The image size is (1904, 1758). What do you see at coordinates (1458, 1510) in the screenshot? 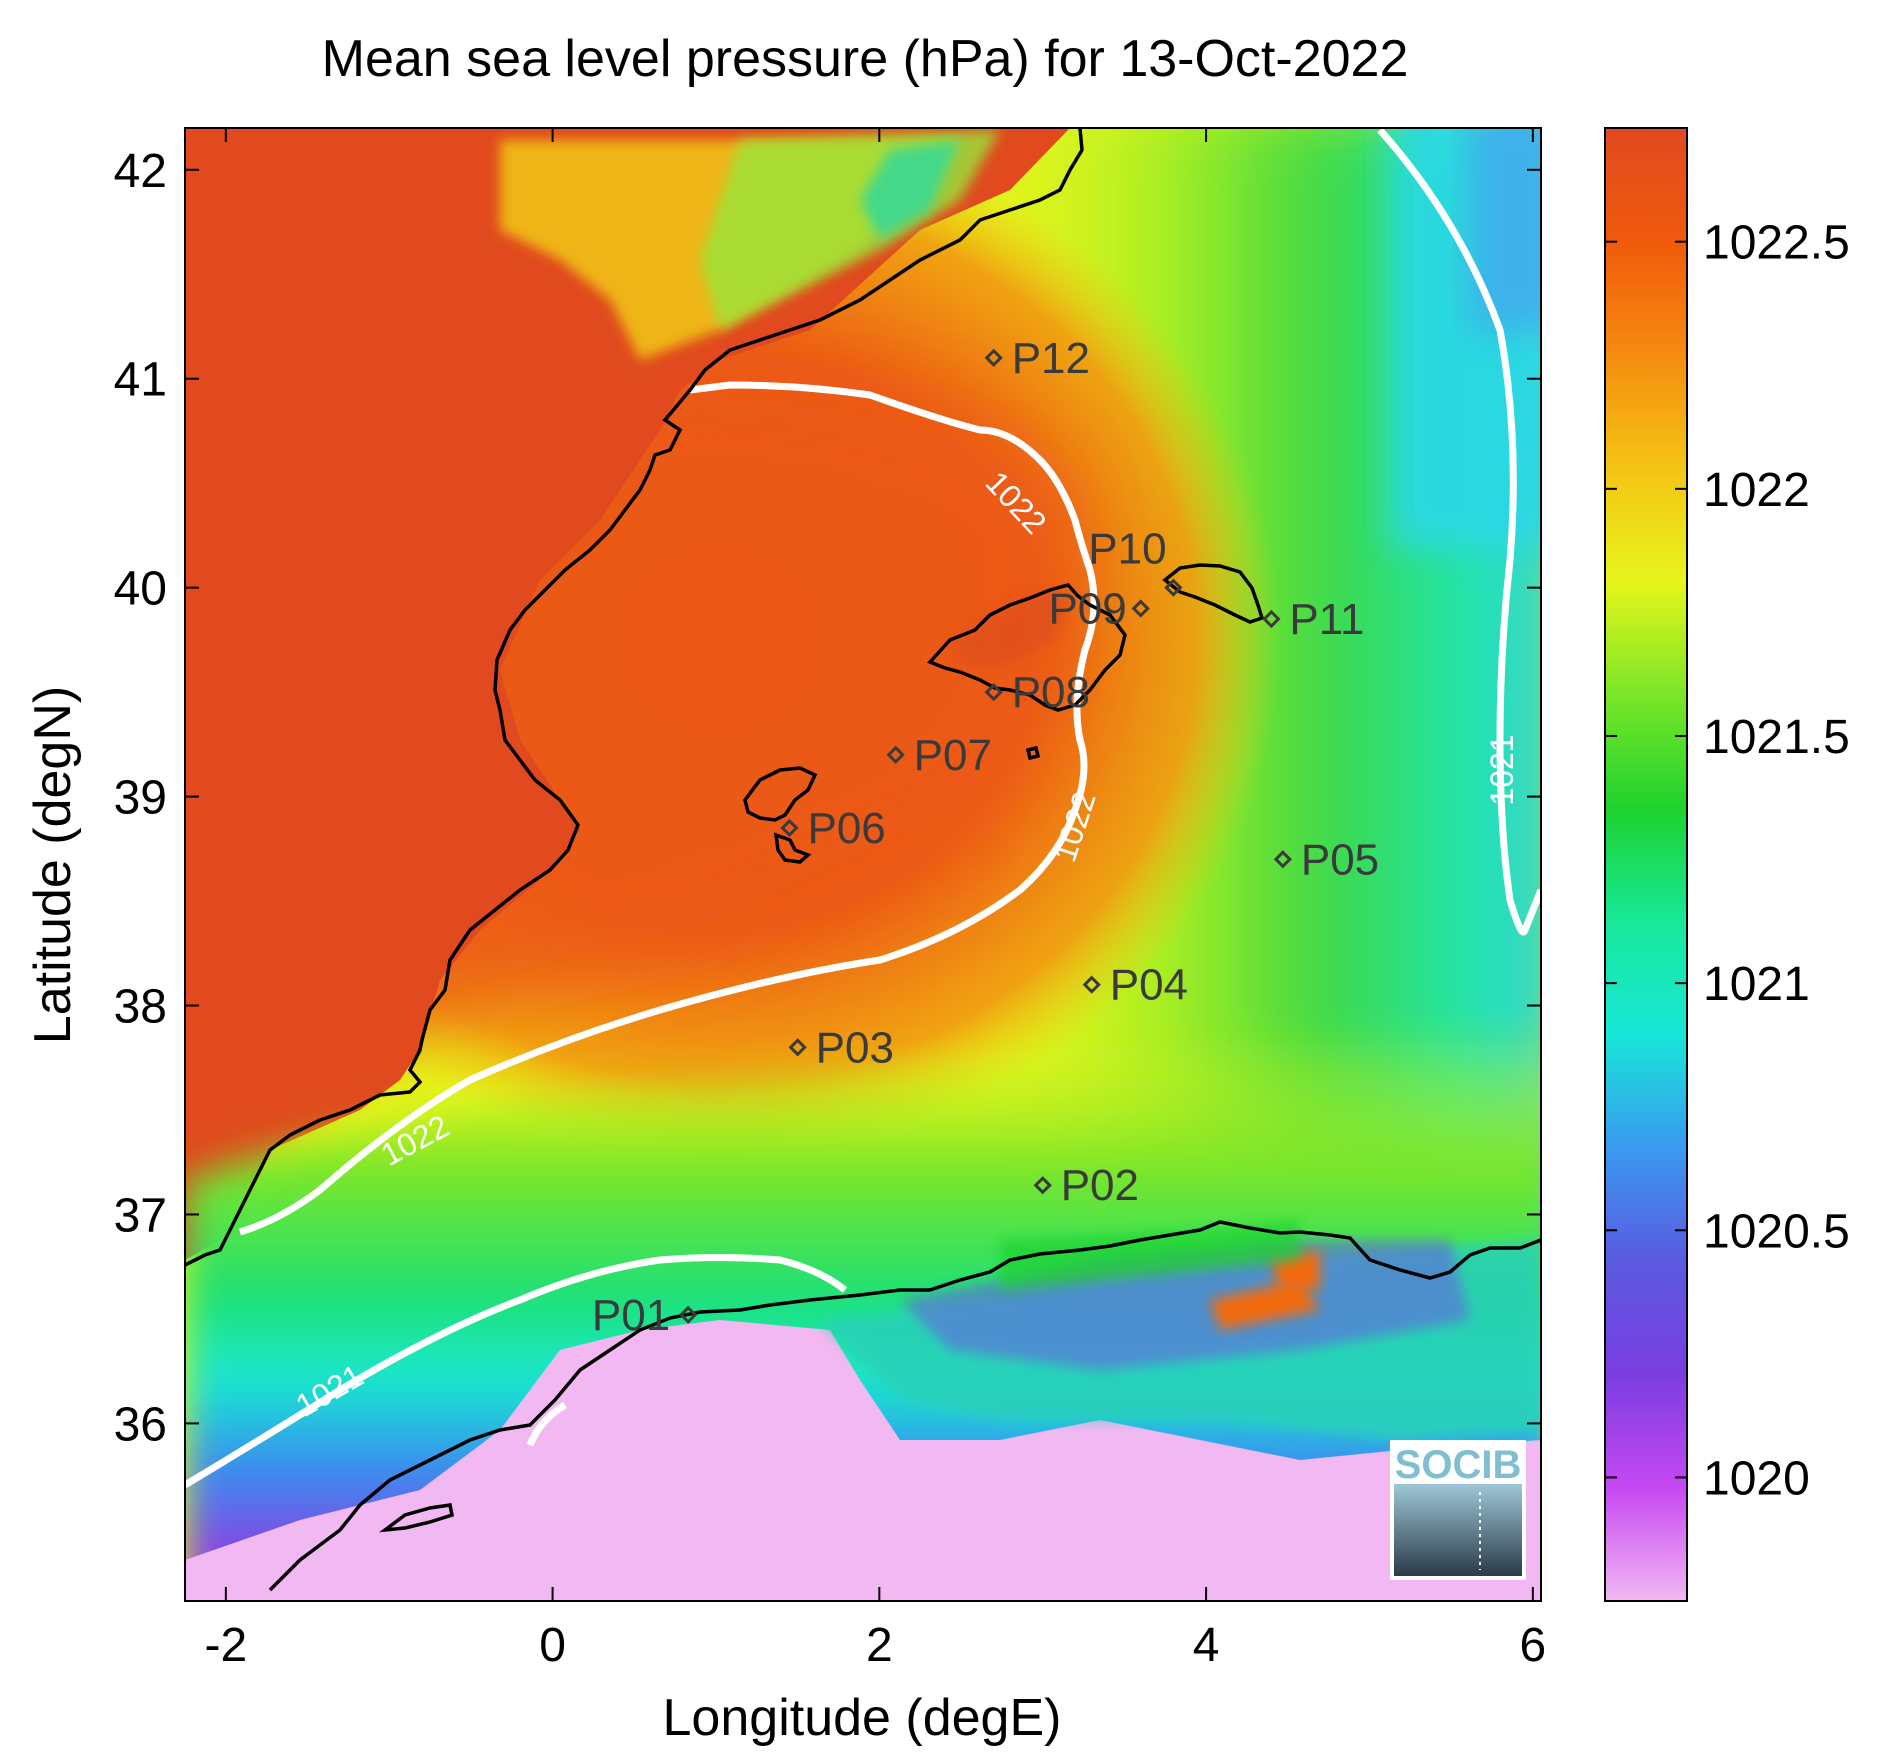
I see `socib-logo: SOCIB` at bounding box center [1458, 1510].